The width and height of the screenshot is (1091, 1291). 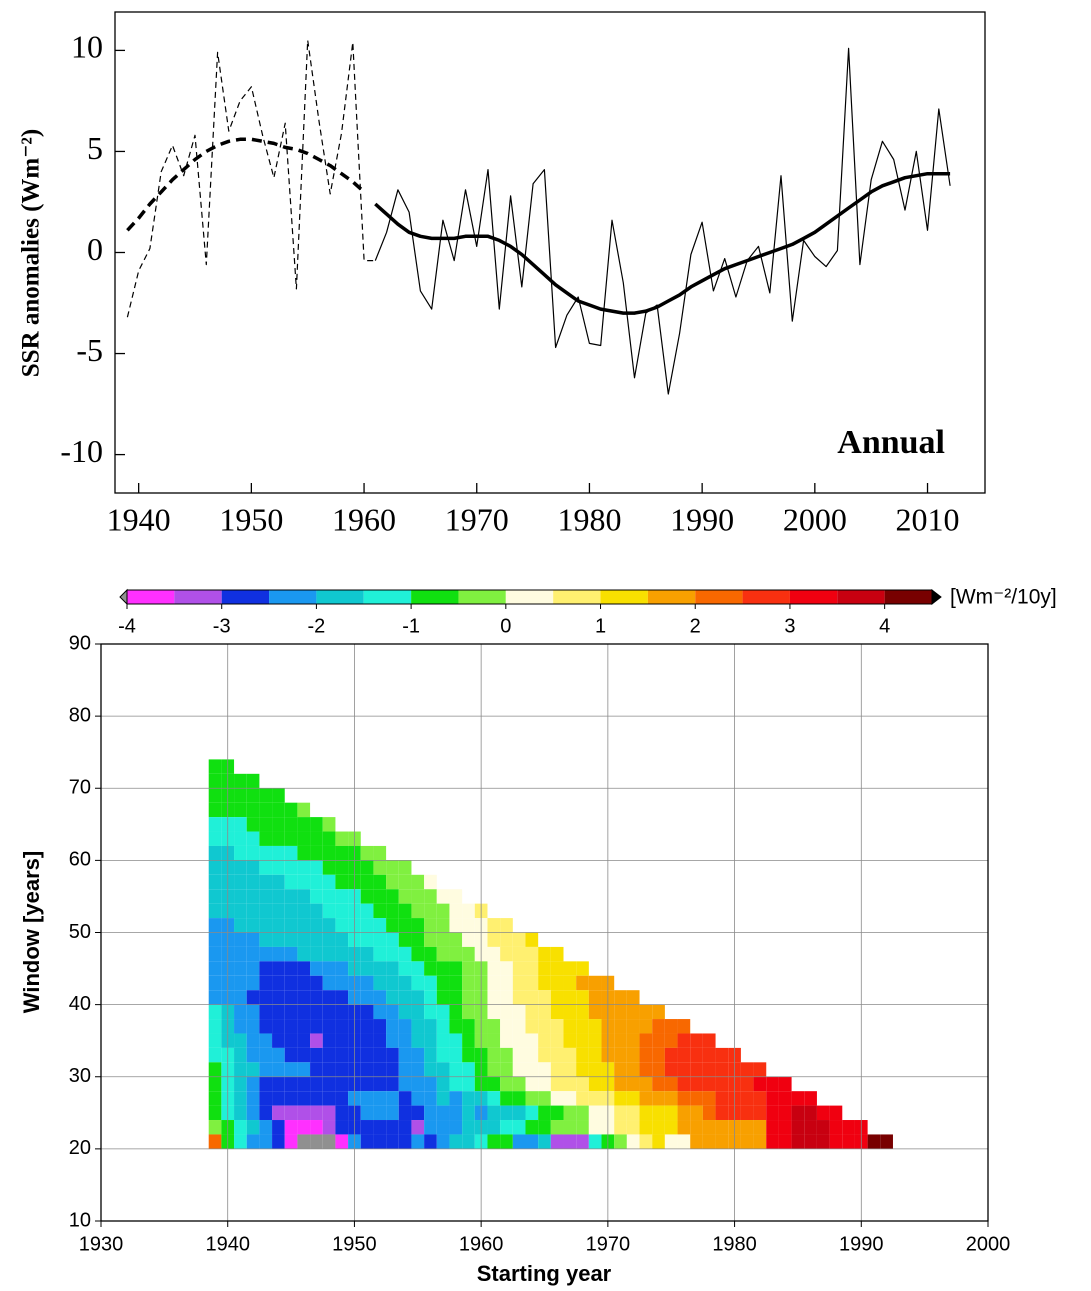 I want to click on x-tick-label: 1960, so click(x=364, y=519).